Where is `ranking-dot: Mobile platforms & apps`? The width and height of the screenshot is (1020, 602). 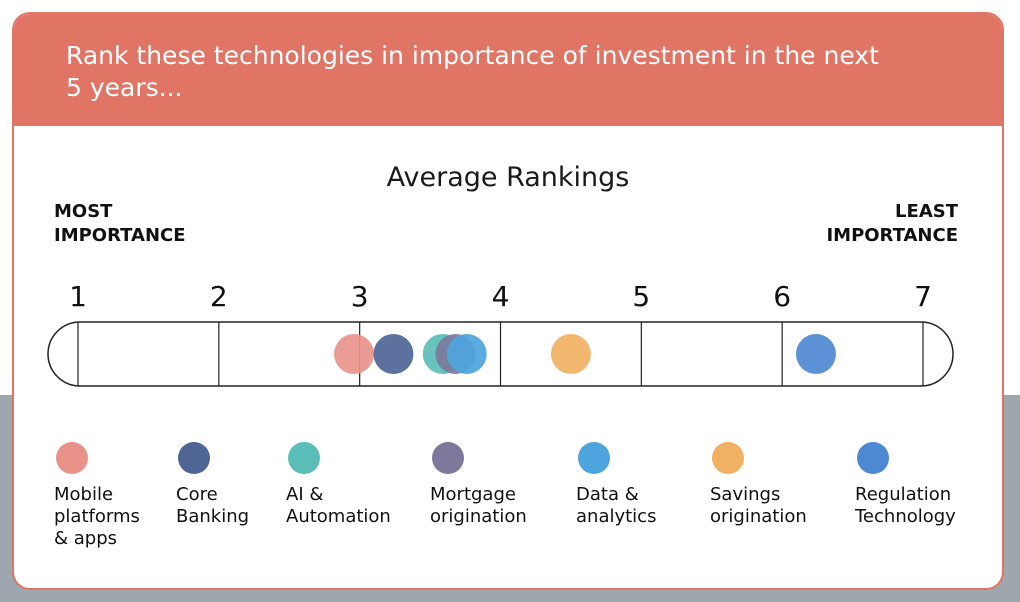 ranking-dot: Mobile platforms & apps is located at coordinates (354, 354).